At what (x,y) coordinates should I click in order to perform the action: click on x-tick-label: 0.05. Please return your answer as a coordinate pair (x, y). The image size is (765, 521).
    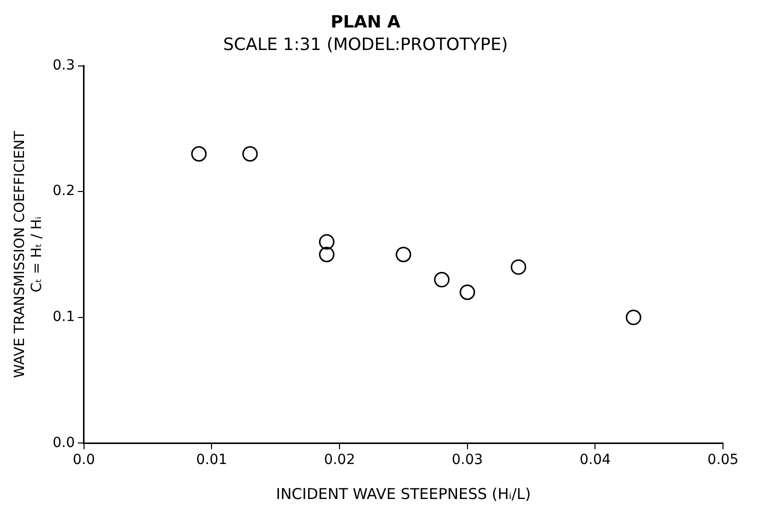
    Looking at the image, I should click on (723, 460).